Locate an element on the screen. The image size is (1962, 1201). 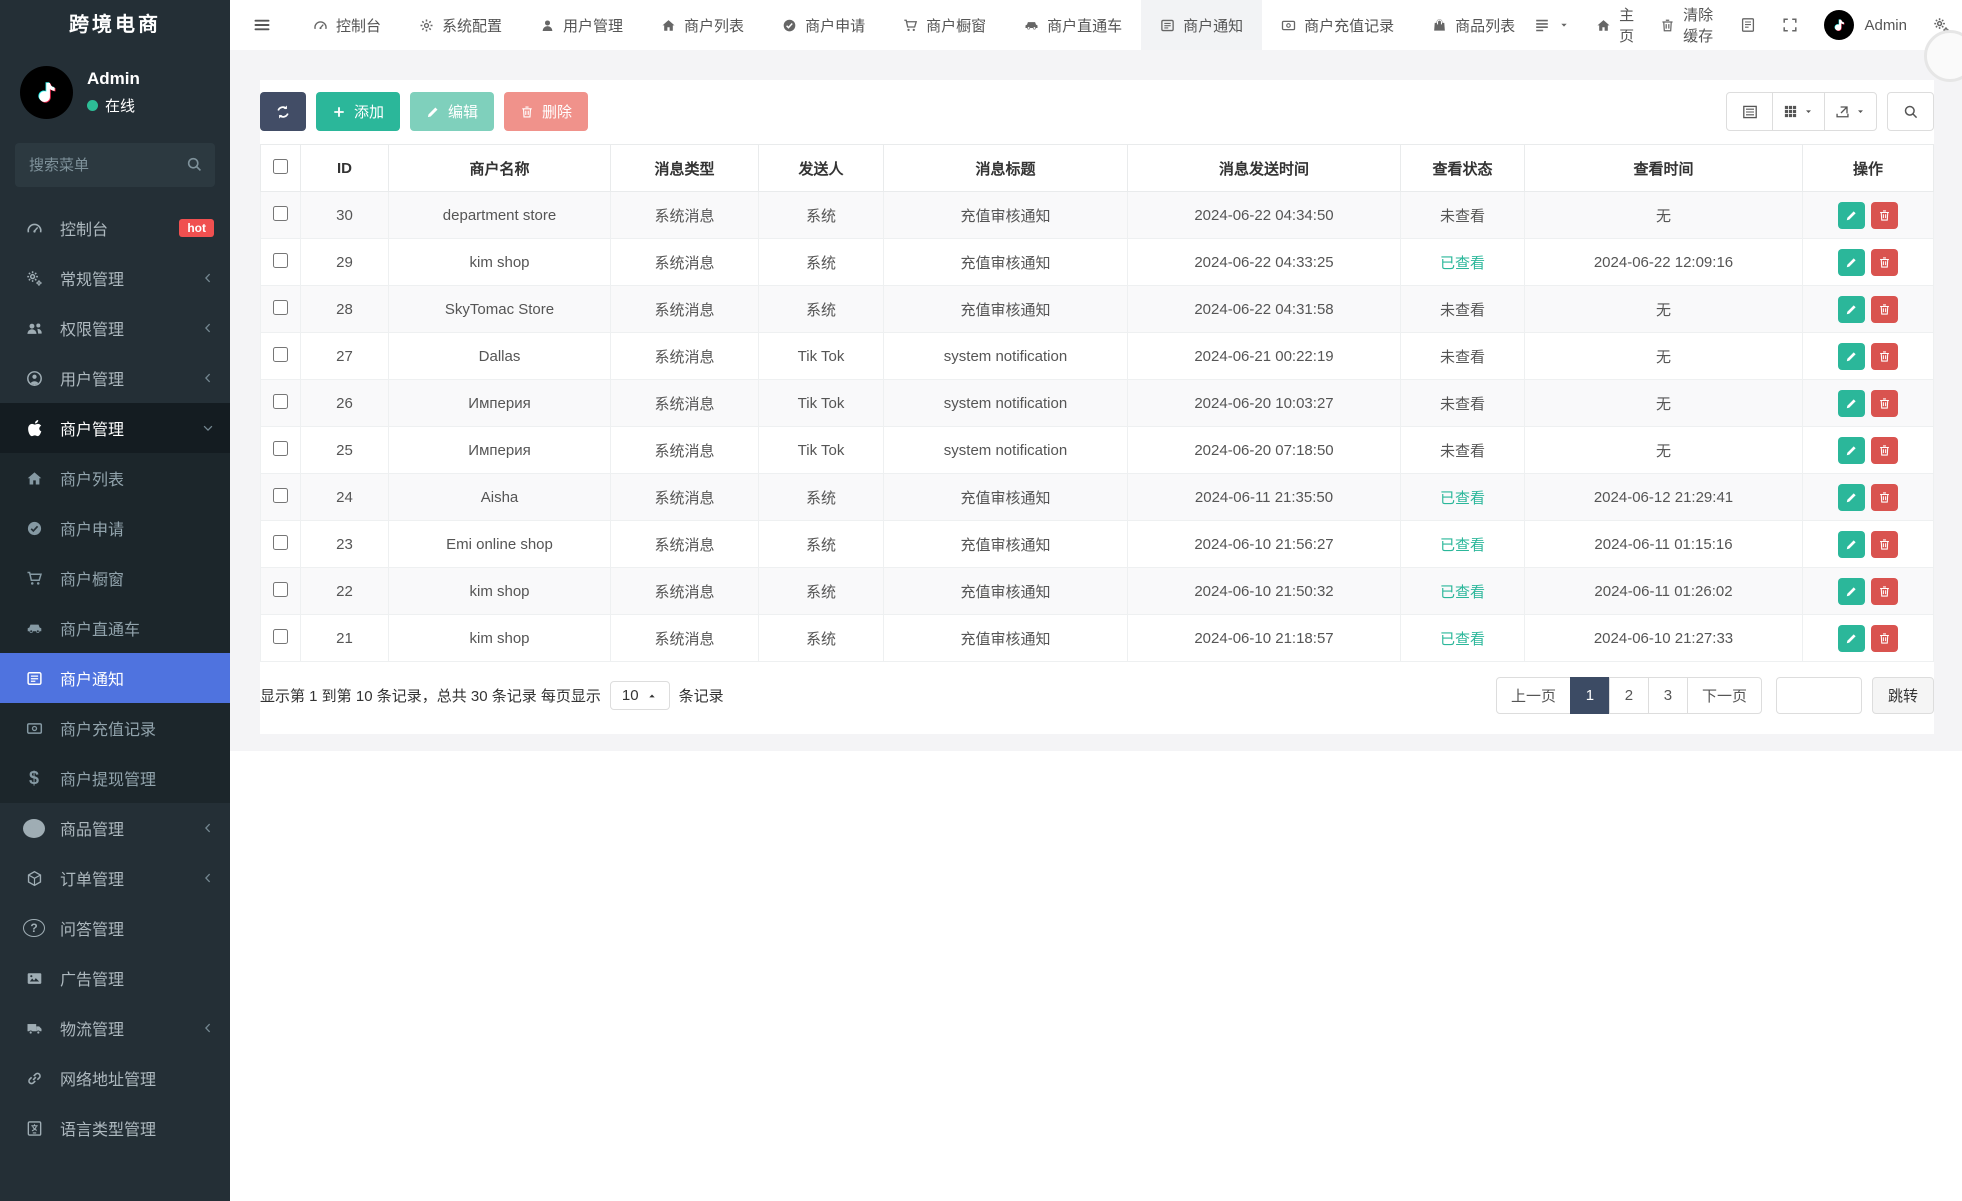
sidebar-item-merchant-apply: 商户申请 is located at coordinates (115, 528).